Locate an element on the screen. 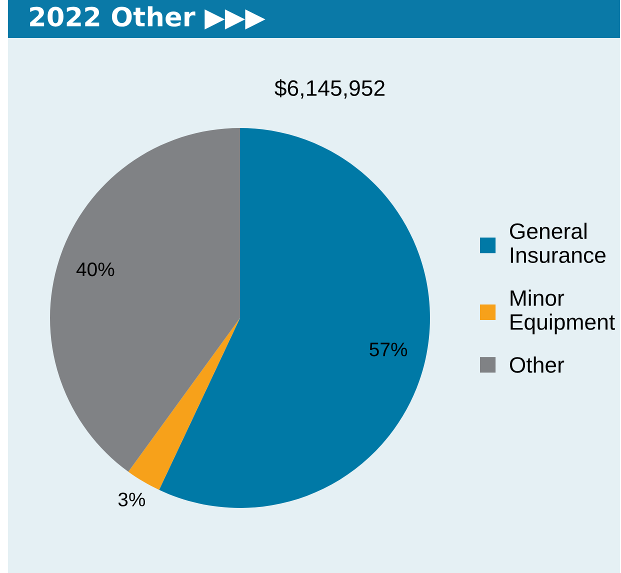  legend-label: Minor Equipment is located at coordinates (562, 312).